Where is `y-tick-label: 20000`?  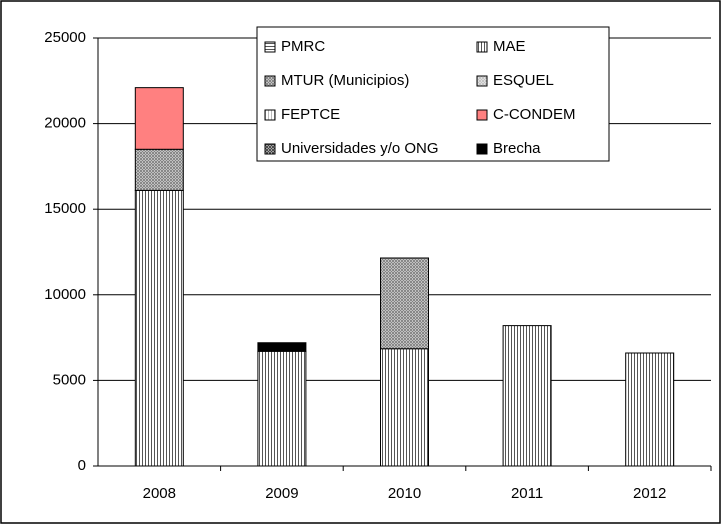
y-tick-label: 20000 is located at coordinates (65, 123).